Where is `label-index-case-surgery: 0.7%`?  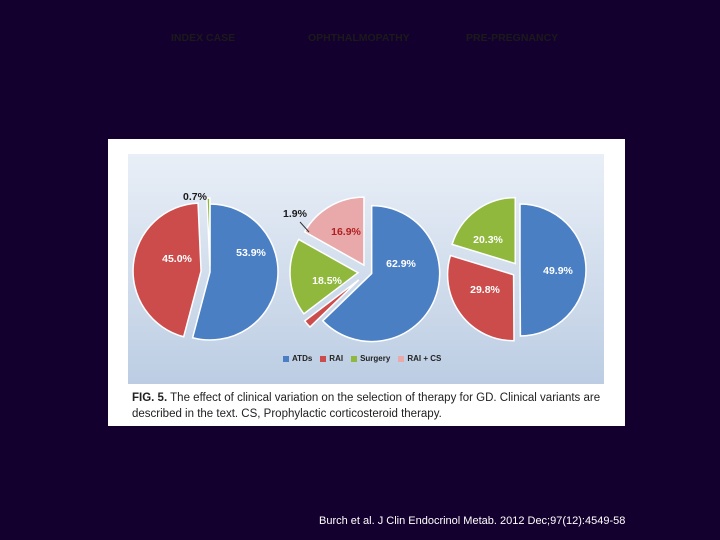 label-index-case-surgery: 0.7% is located at coordinates (195, 197).